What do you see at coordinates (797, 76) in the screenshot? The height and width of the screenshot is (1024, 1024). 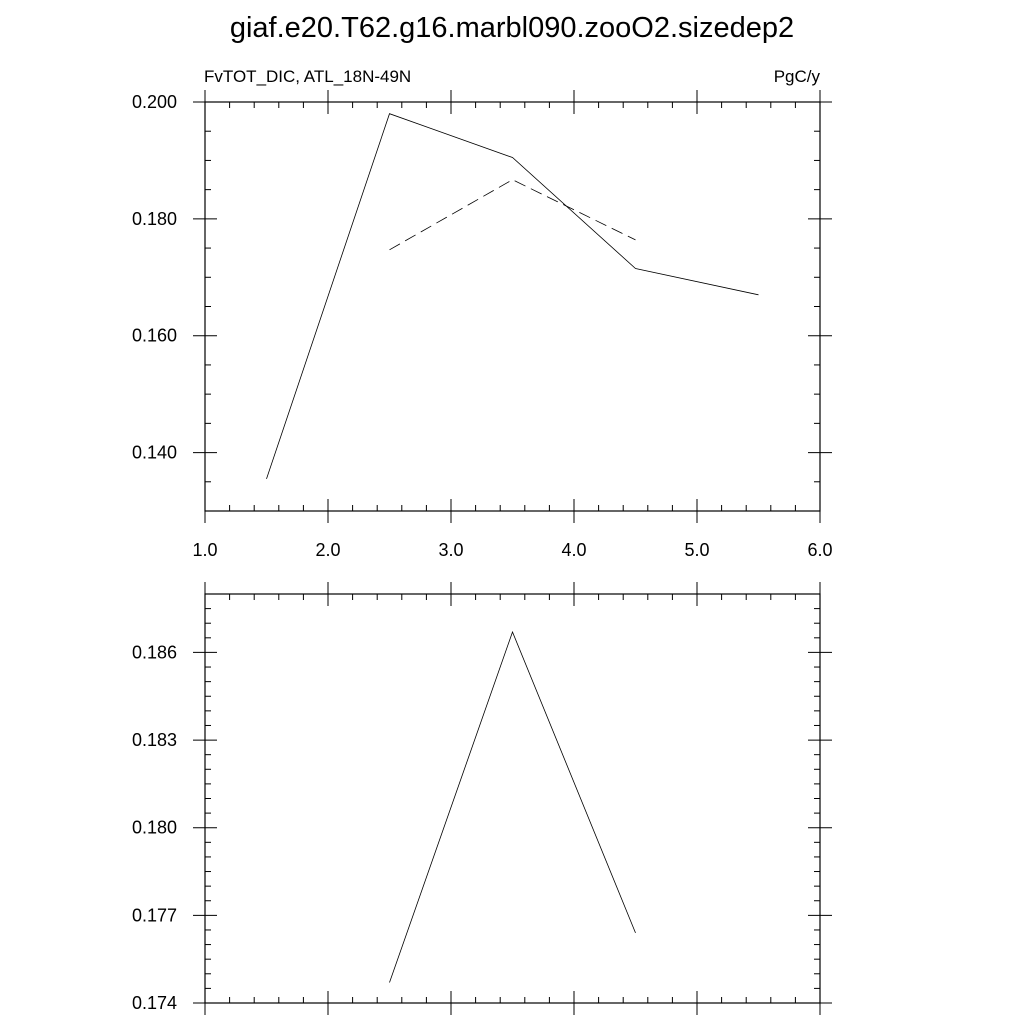 I see `units-label: PgC/y` at bounding box center [797, 76].